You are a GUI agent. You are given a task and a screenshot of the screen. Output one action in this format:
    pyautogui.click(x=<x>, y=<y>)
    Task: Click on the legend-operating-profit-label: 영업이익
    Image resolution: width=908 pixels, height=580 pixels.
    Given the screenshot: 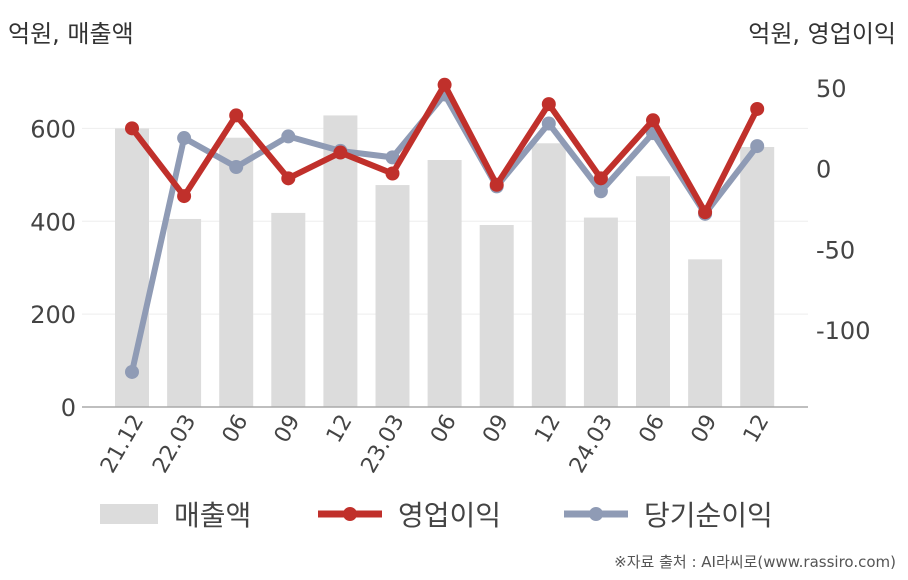 What is the action you would take?
    pyautogui.click(x=450, y=515)
    